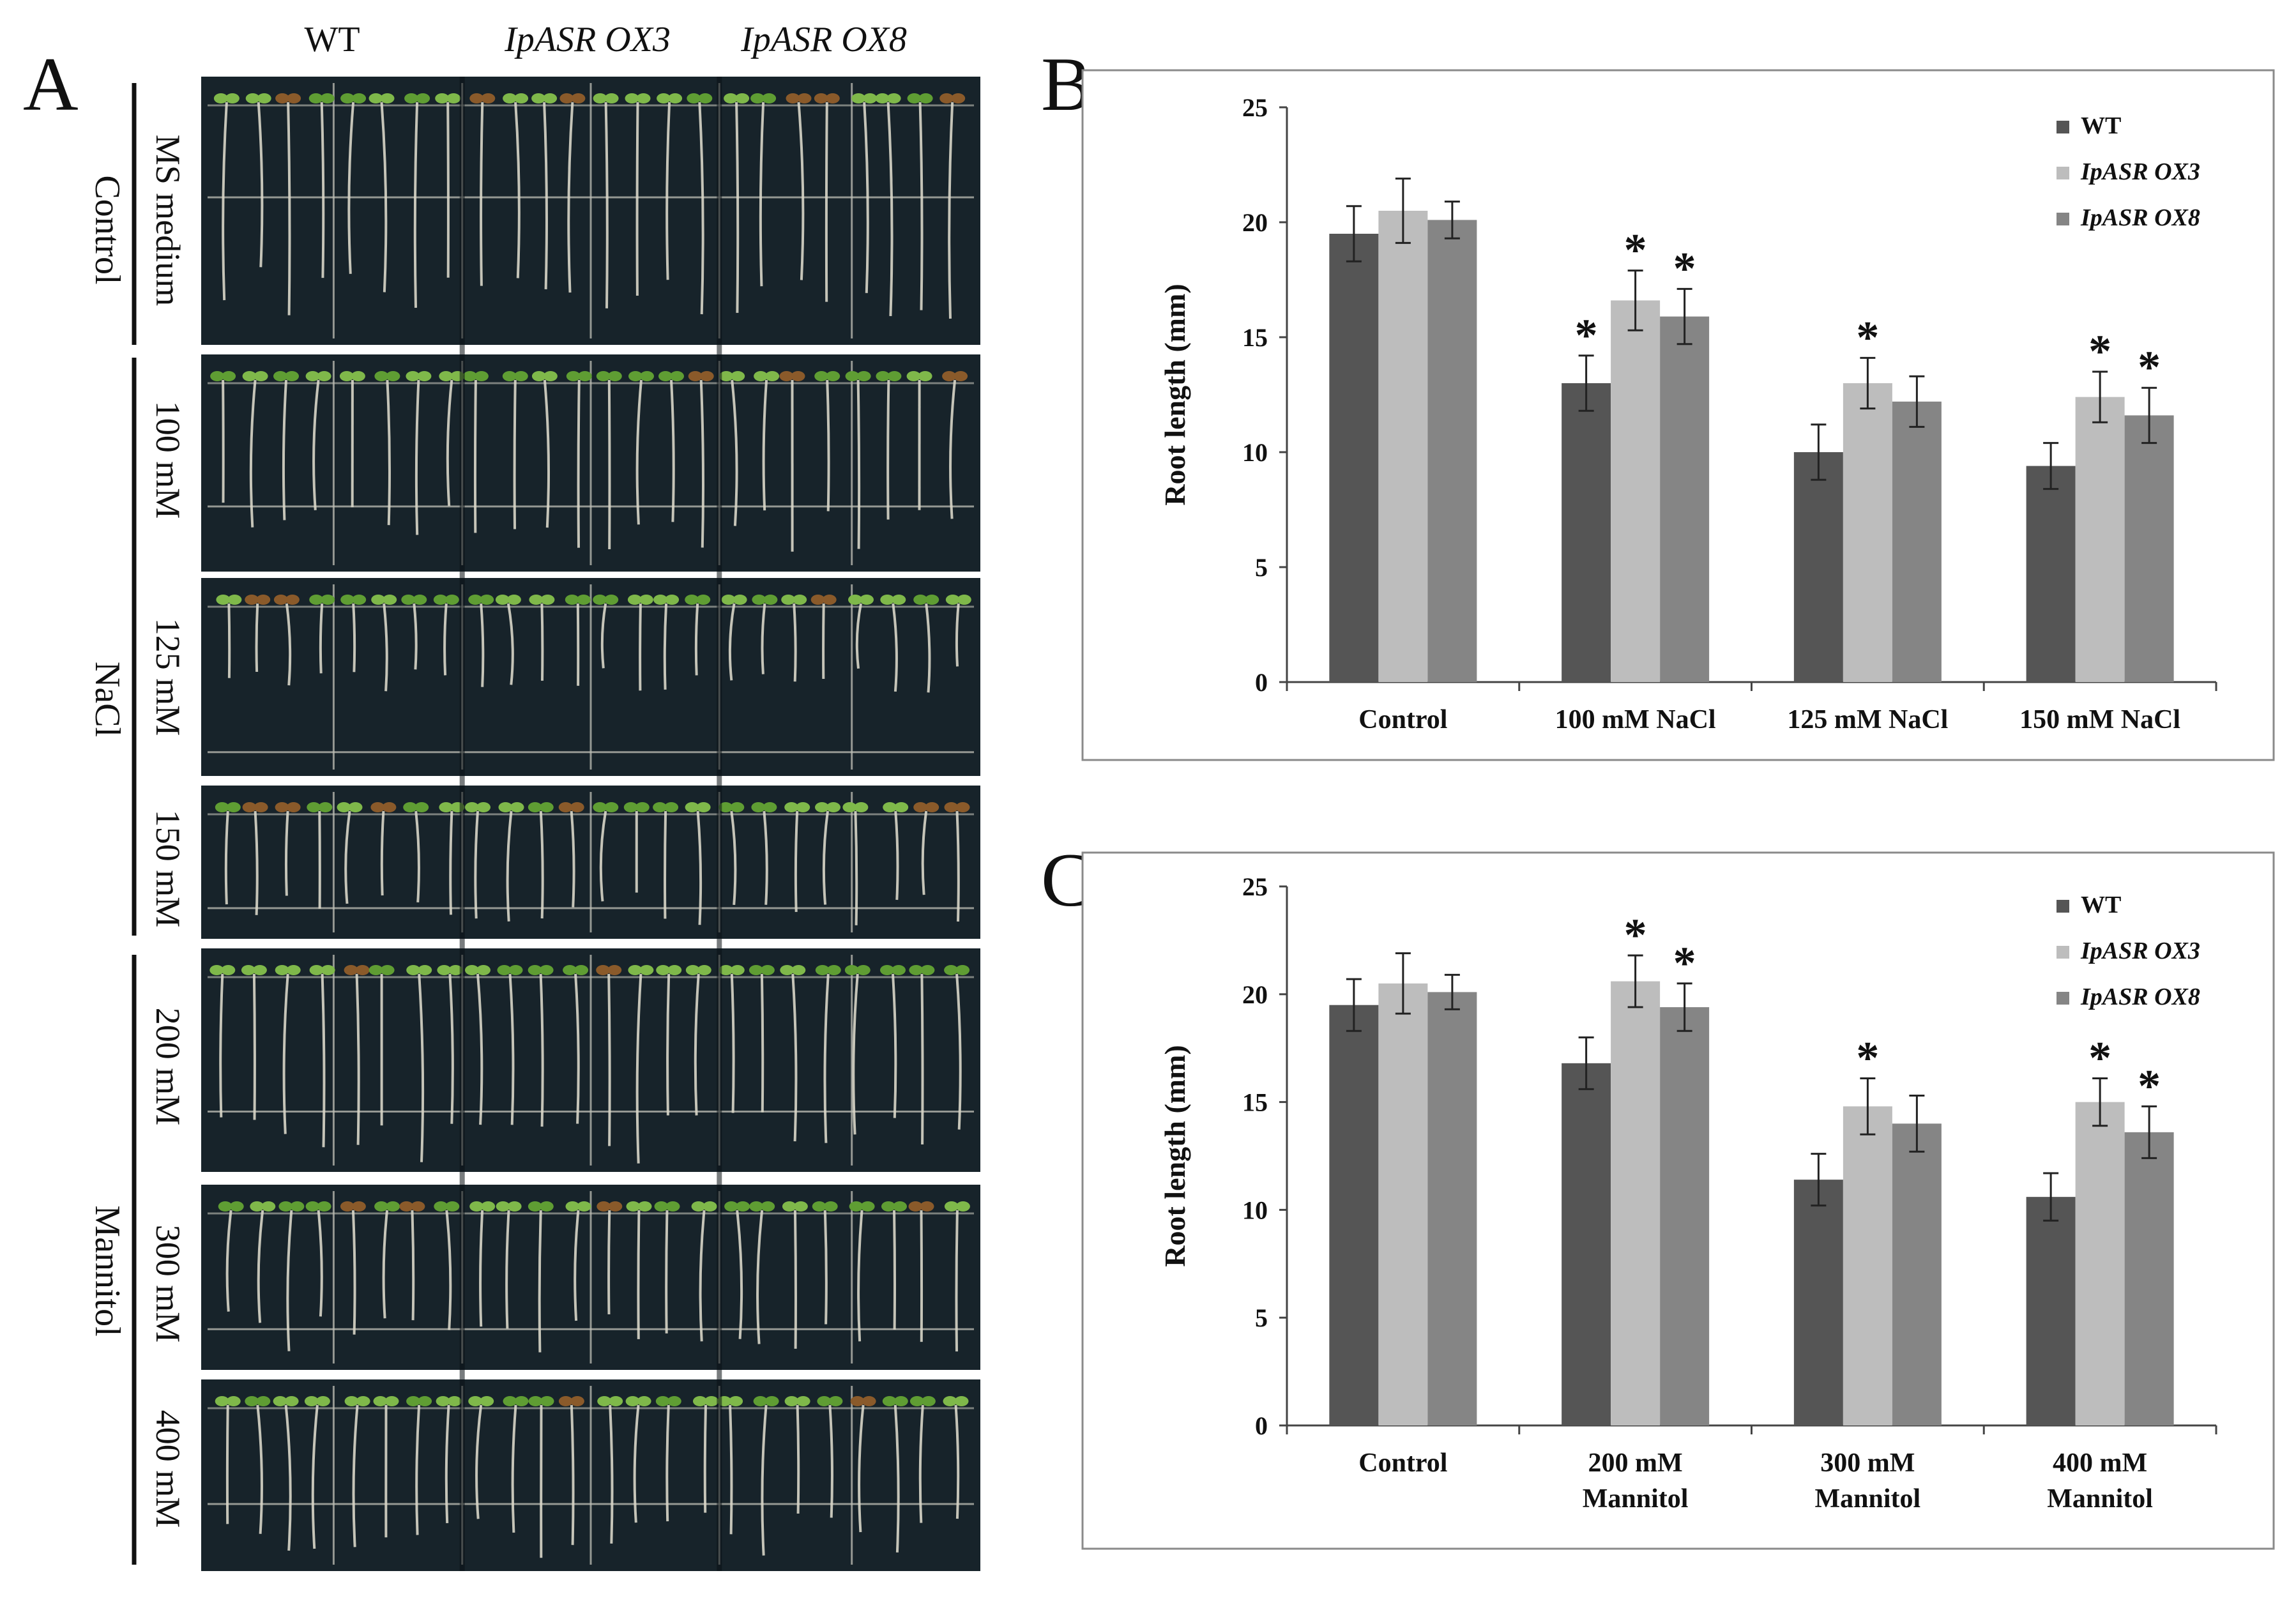 This screenshot has height=1603, width=2296. I want to click on row-label-150: 150 mM, so click(168, 869).